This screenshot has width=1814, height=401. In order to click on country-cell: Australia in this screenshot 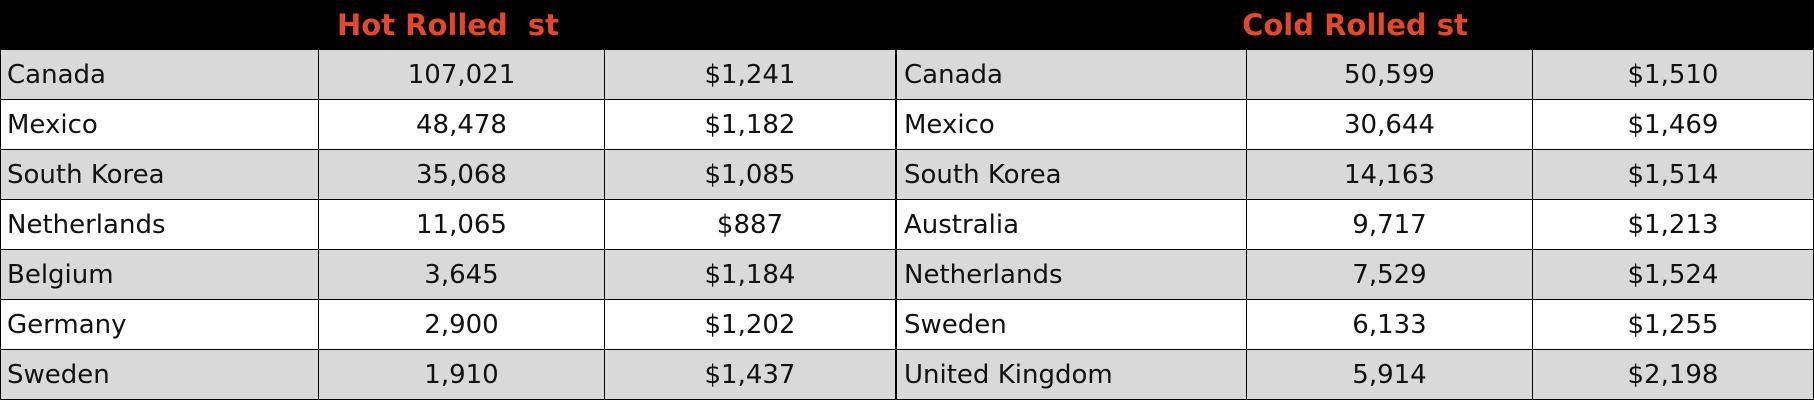, I will do `click(1071, 225)`.